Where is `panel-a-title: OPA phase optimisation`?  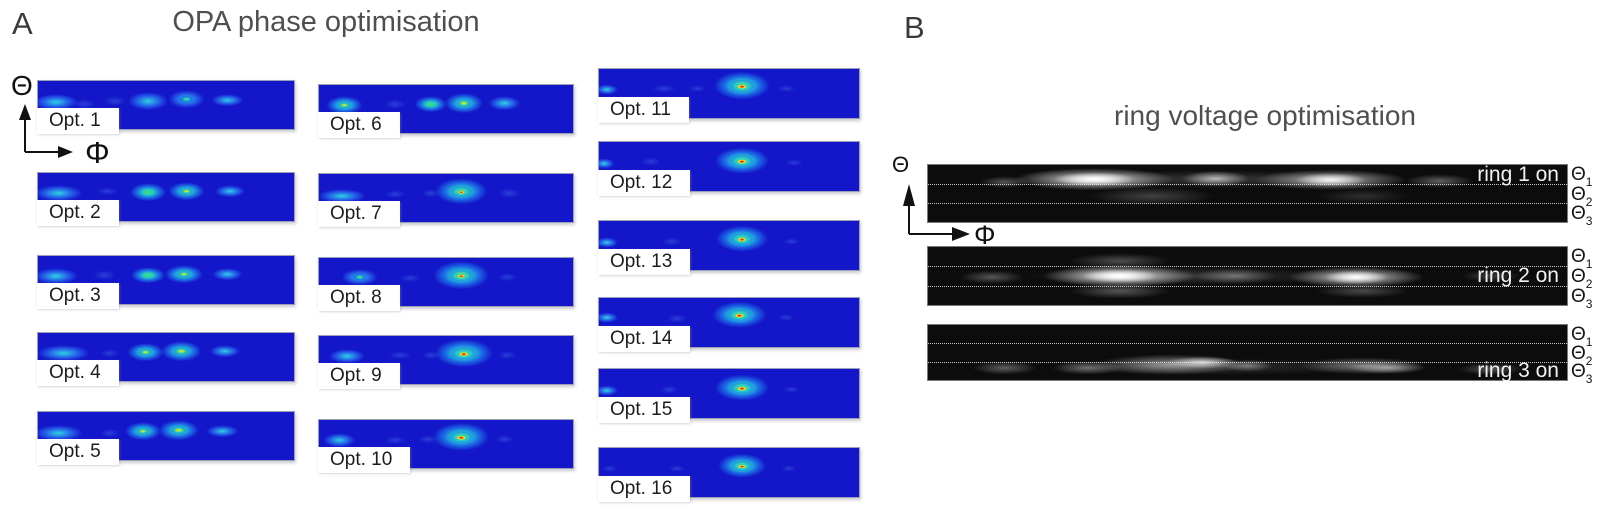
panel-a-title: OPA phase optimisation is located at coordinates (326, 22).